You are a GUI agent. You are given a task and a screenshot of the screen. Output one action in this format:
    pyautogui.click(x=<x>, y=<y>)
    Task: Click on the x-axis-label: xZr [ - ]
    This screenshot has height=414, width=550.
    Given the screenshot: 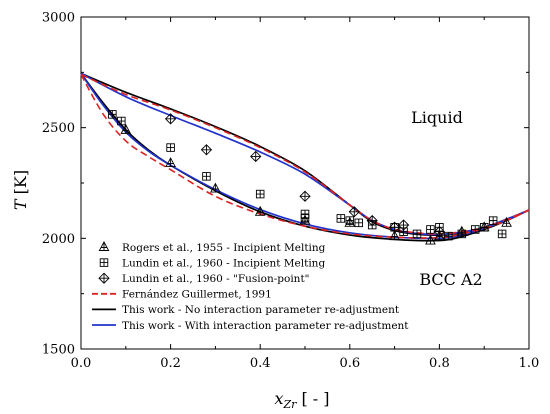 What is the action you would take?
    pyautogui.click(x=301, y=400)
    